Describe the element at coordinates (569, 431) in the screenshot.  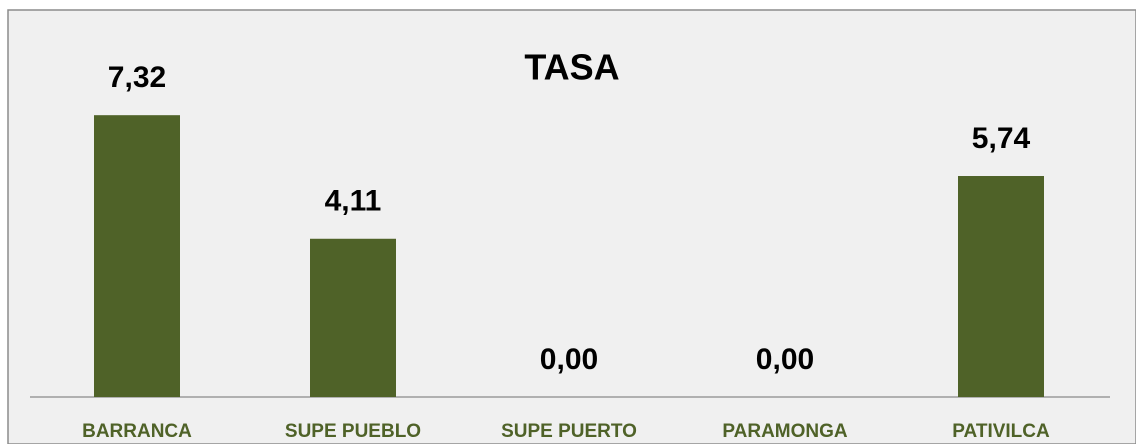
I see `x-tick-label: SUPE PUERTO` at that location.